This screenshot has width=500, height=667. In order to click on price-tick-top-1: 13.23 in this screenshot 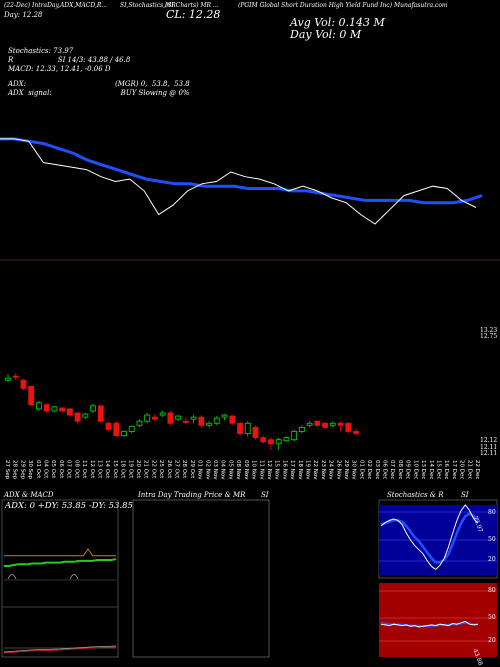, I will do `click(489, 330)`.